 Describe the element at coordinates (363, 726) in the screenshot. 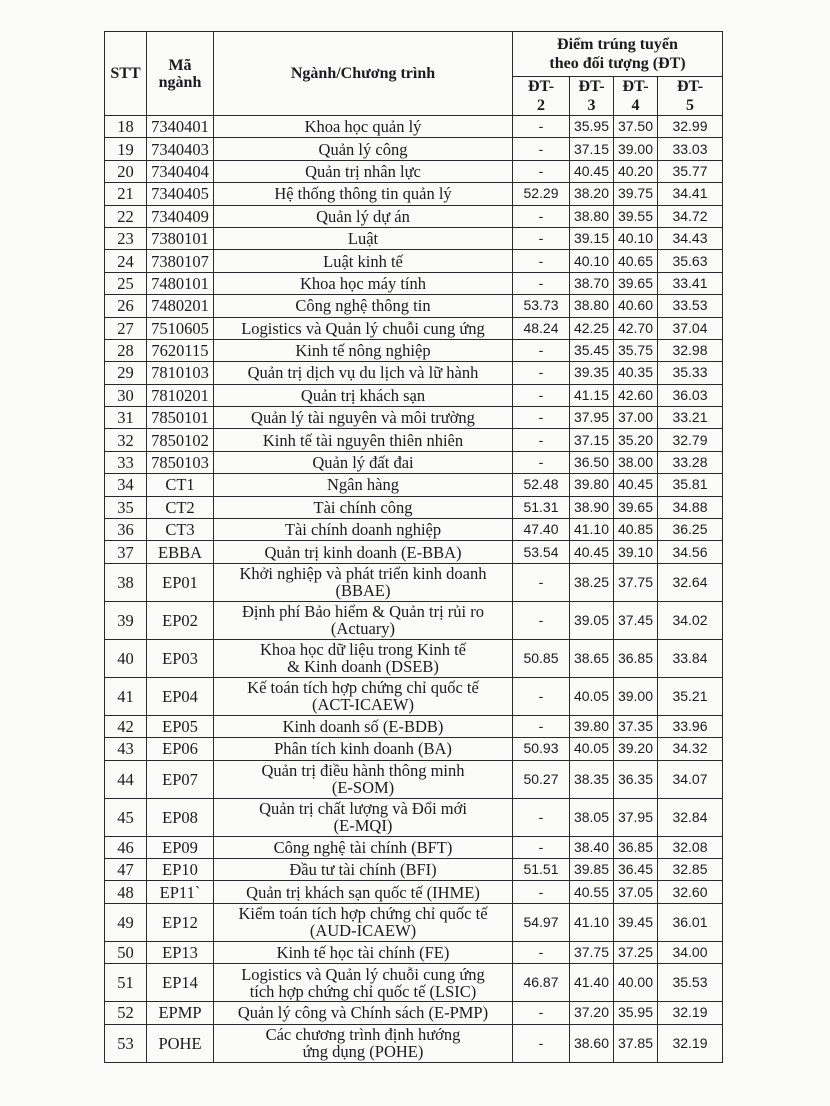

I see `cell-program: Kinh doanh số (E-BDB)` at that location.